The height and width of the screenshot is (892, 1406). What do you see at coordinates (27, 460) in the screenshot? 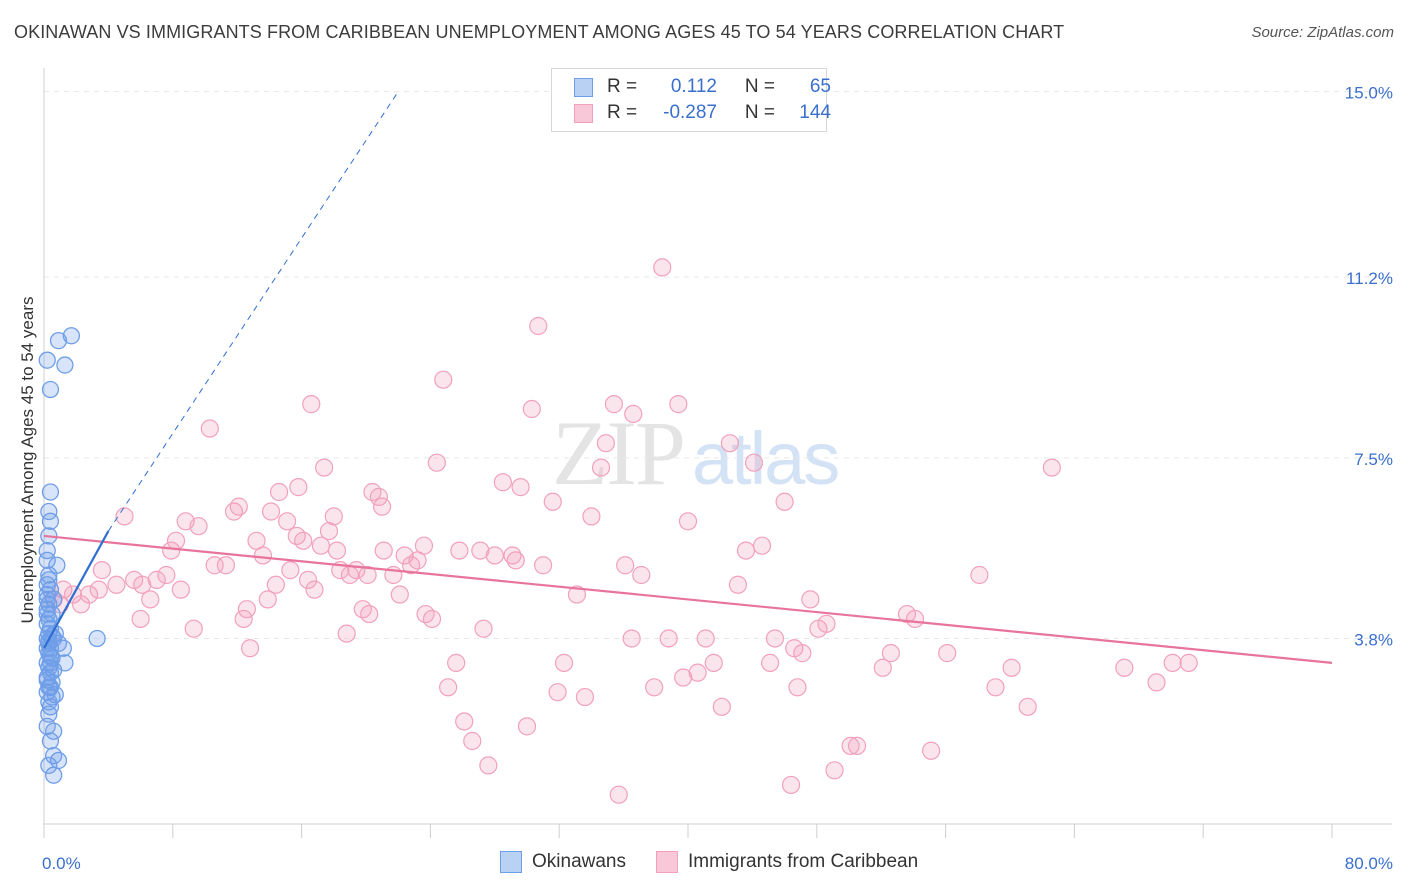
I see `y-axis-label: Unemployment Among Ages 45 to 54 years` at bounding box center [27, 460].